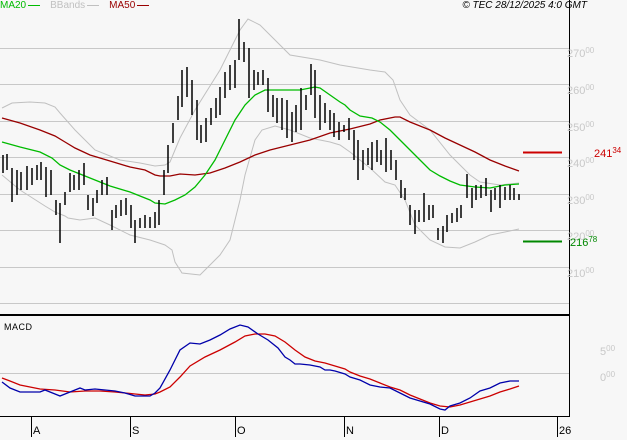 The width and height of the screenshot is (627, 440). What do you see at coordinates (350, 431) in the screenshot?
I see `x-label-nov: N` at bounding box center [350, 431].